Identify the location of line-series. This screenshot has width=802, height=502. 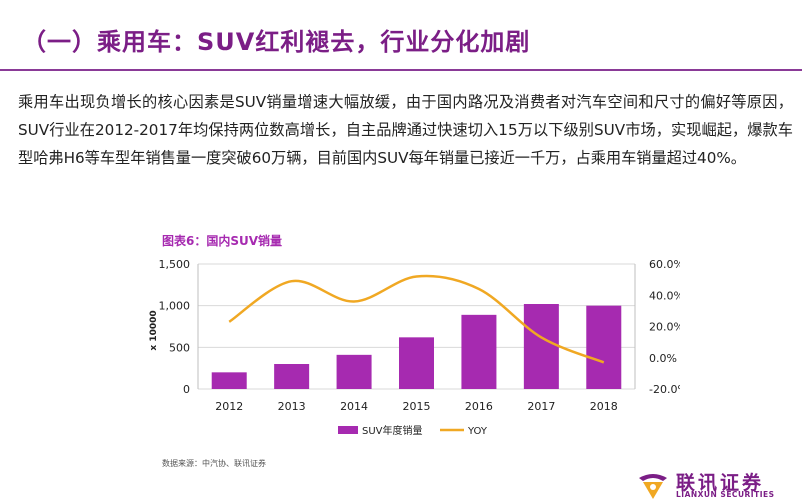
(416, 319).